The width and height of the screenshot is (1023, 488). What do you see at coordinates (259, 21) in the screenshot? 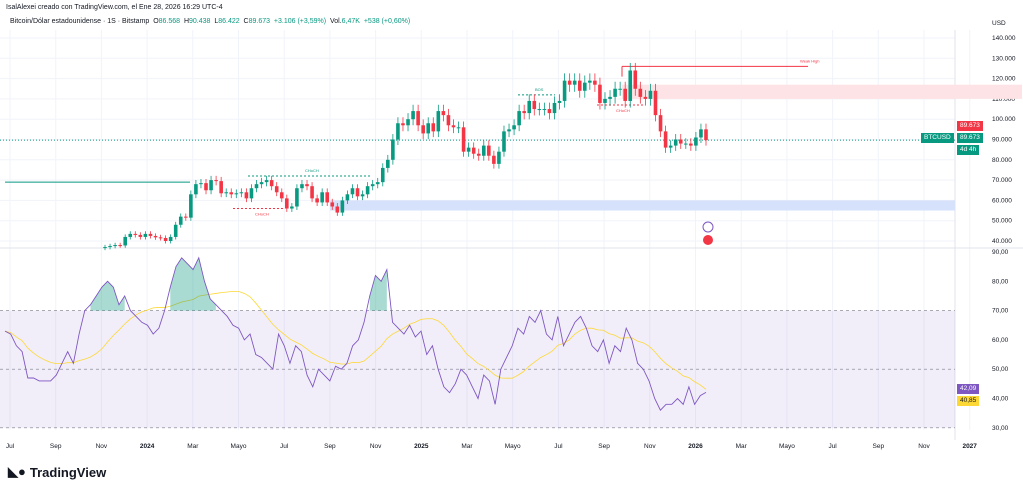
I see `close-value: 89.673` at bounding box center [259, 21].